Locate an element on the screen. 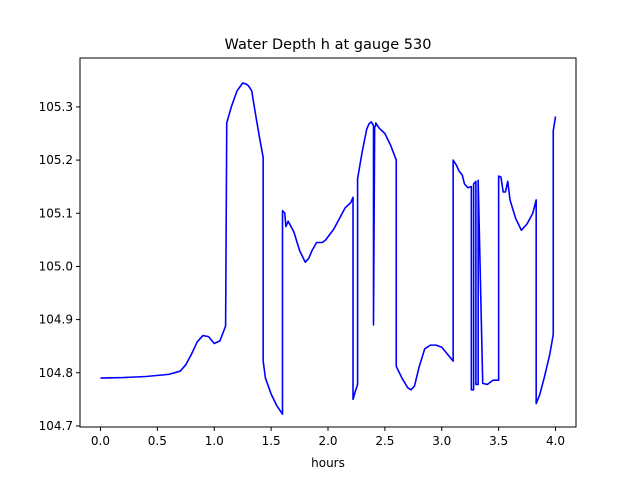  x-tick-label: 4.0 is located at coordinates (555, 441).